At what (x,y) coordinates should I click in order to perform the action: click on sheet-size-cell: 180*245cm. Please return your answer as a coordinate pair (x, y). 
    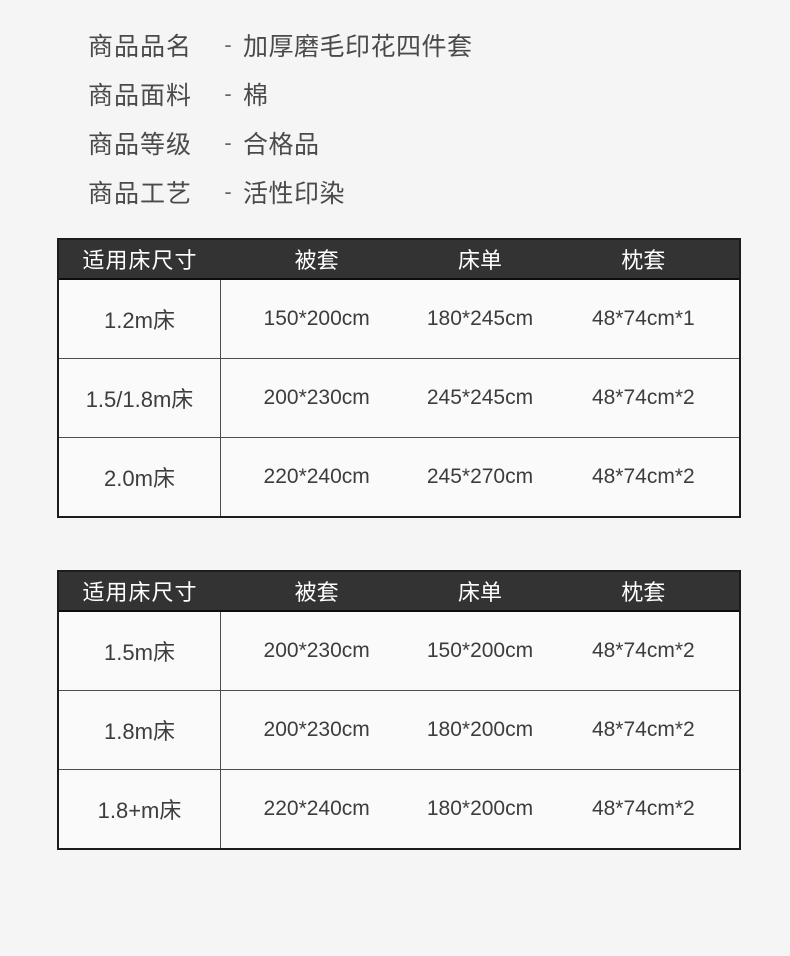
    Looking at the image, I should click on (480, 318).